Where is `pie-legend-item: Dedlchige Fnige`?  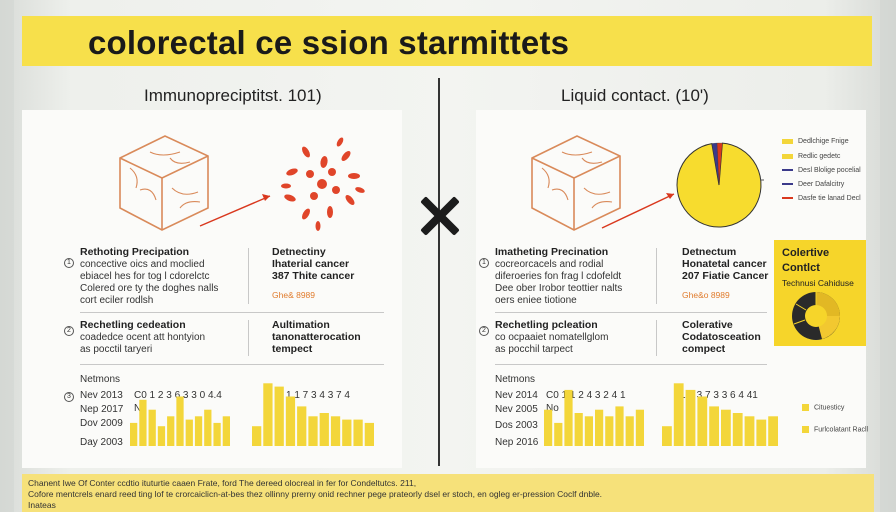
pie-legend-item: Dedlchige Fnige is located at coordinates (815, 141).